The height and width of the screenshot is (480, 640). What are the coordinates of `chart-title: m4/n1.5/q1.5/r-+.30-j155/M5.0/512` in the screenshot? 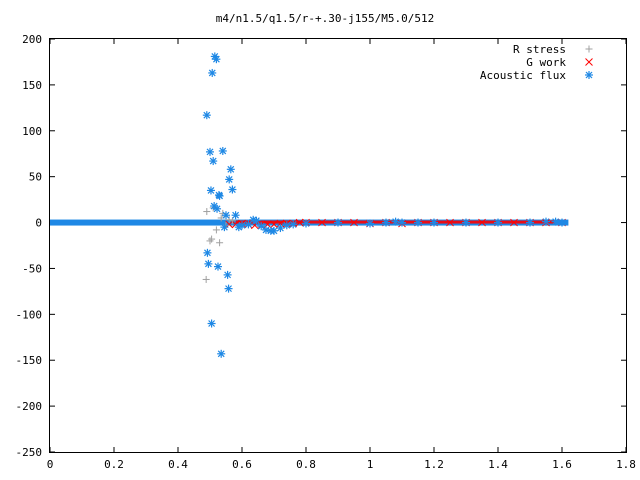 It's located at (325, 18).